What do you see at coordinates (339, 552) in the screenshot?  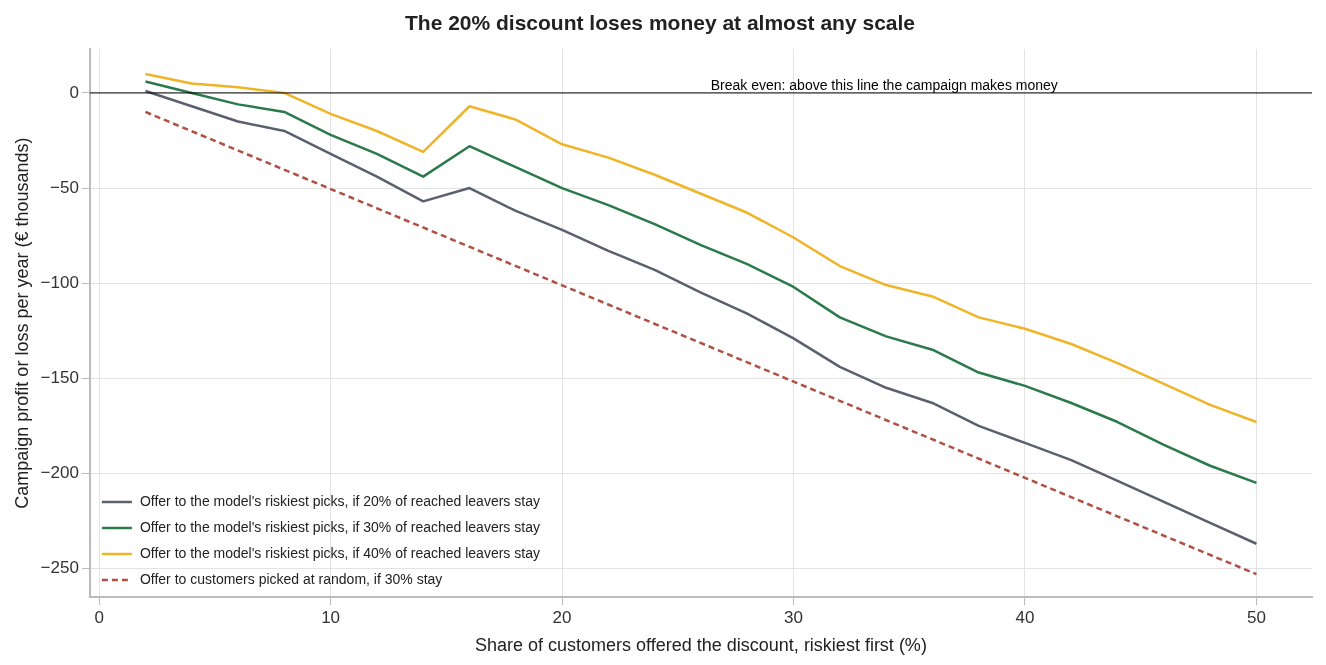 I see `legend-label: Offer to the model's riskiest picks, if 40% of reached leavers stay` at bounding box center [339, 552].